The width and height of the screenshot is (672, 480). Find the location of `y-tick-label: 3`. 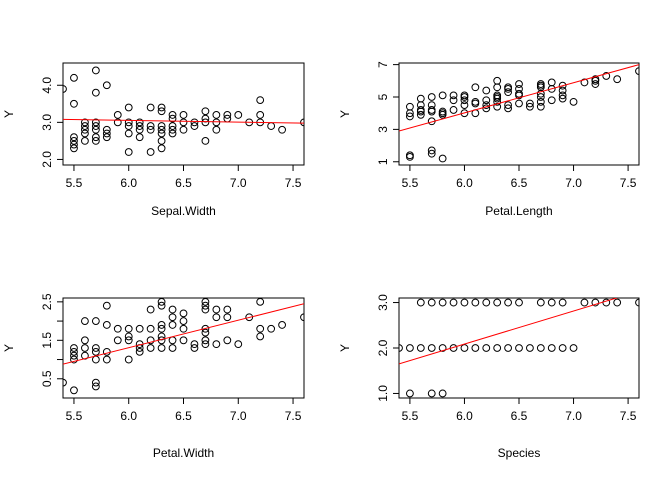

y-tick-label: 3 is located at coordinates (383, 129).